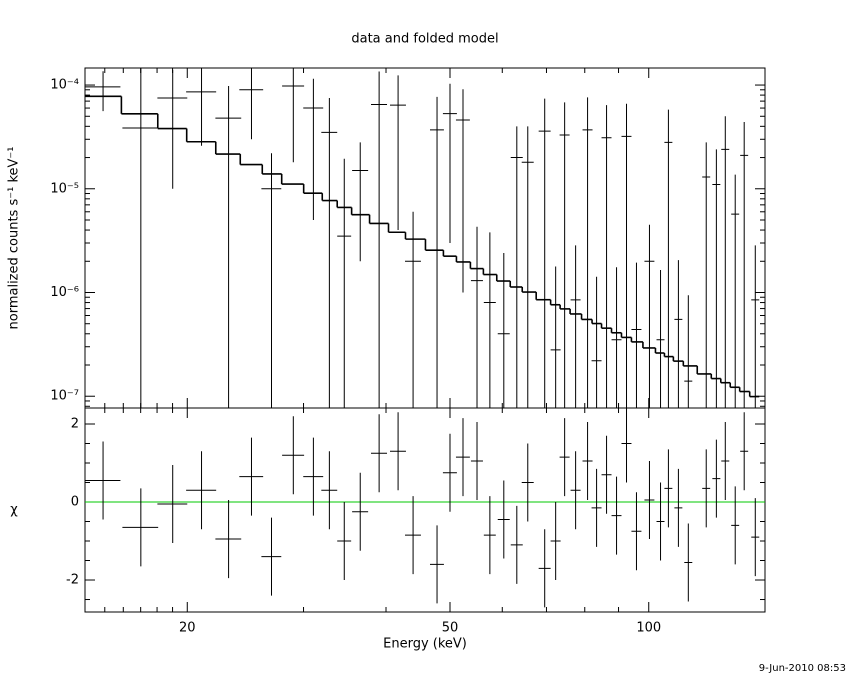 The image size is (850, 684). What do you see at coordinates (64, 188) in the screenshot?
I see `y-tick-label: 10⁻⁵` at bounding box center [64, 188].